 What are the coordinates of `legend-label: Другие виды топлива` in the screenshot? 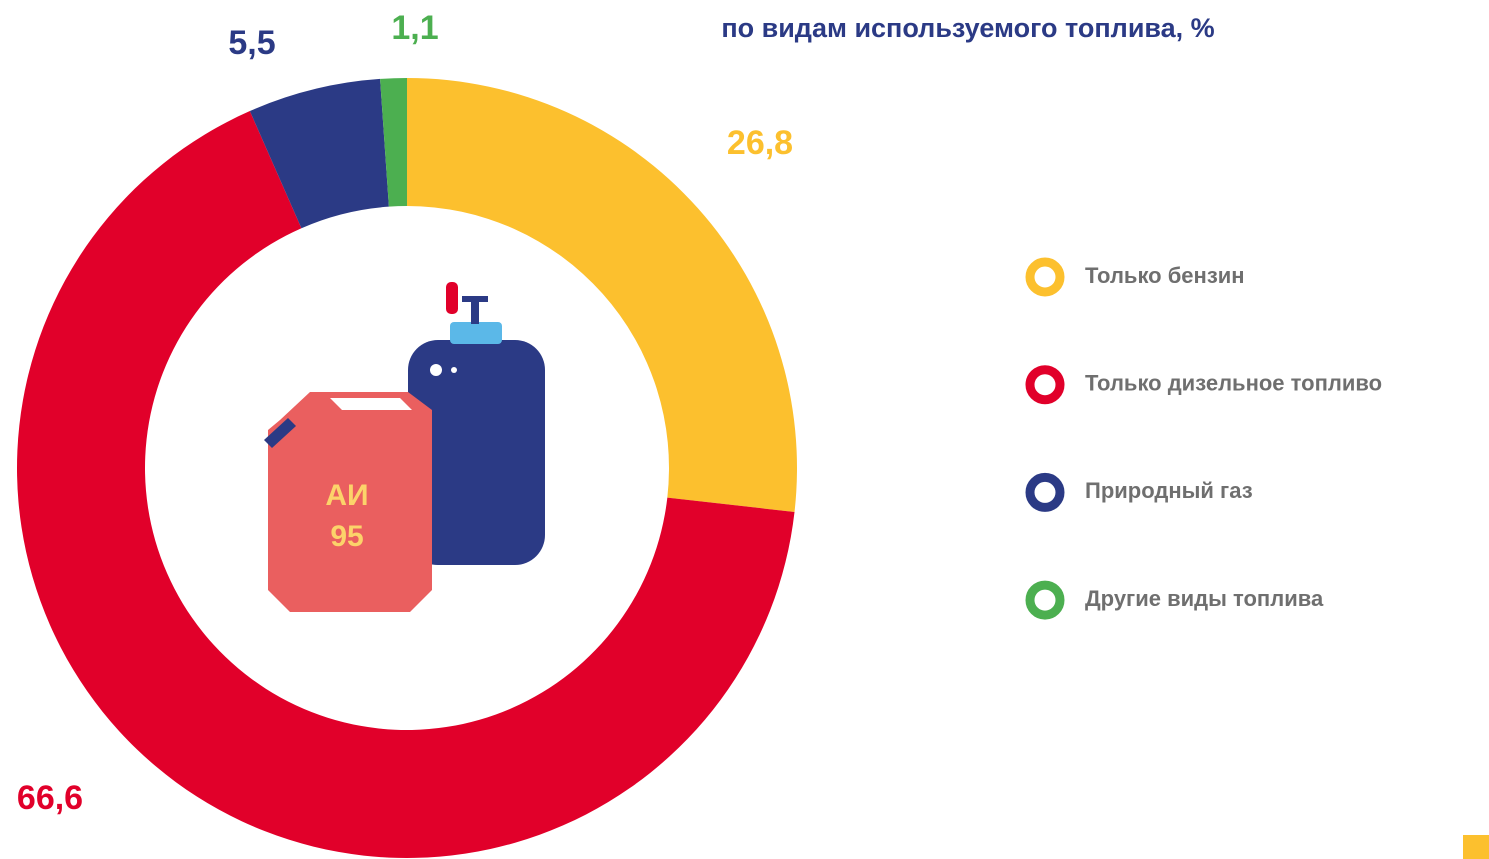 It's located at (1204, 598).